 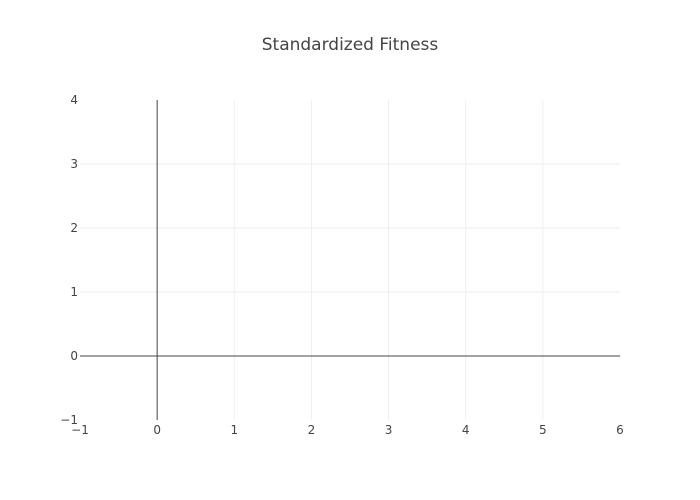 I want to click on chart-title: Standardized Fitness, so click(x=350, y=45).